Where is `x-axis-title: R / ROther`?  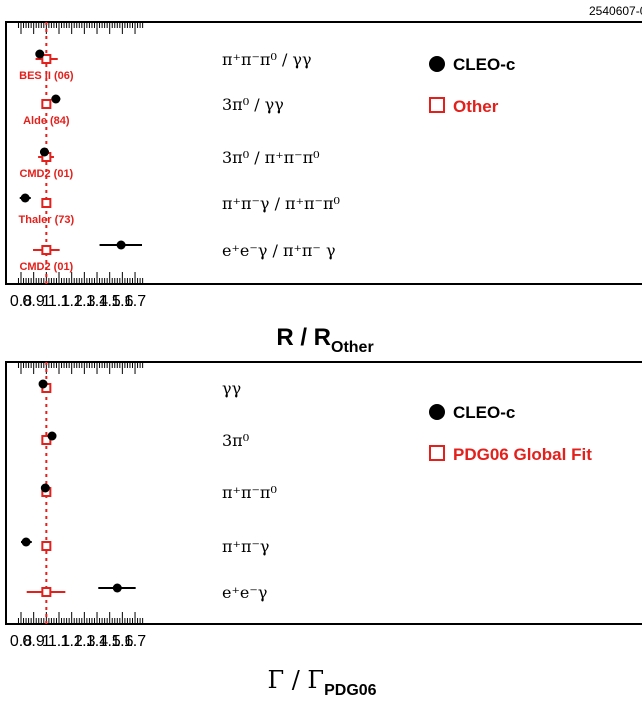 x-axis-title: R / ROther is located at coordinates (324, 340).